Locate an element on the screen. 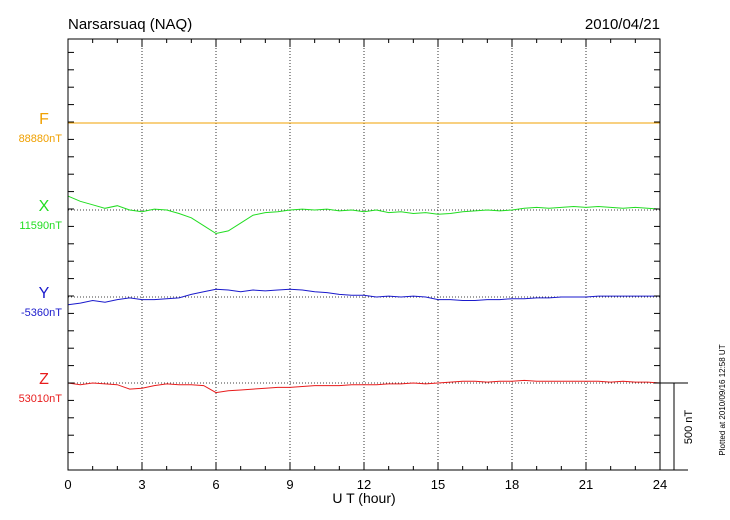 This screenshot has width=730, height=520. series-name-x: X is located at coordinates (44, 206).